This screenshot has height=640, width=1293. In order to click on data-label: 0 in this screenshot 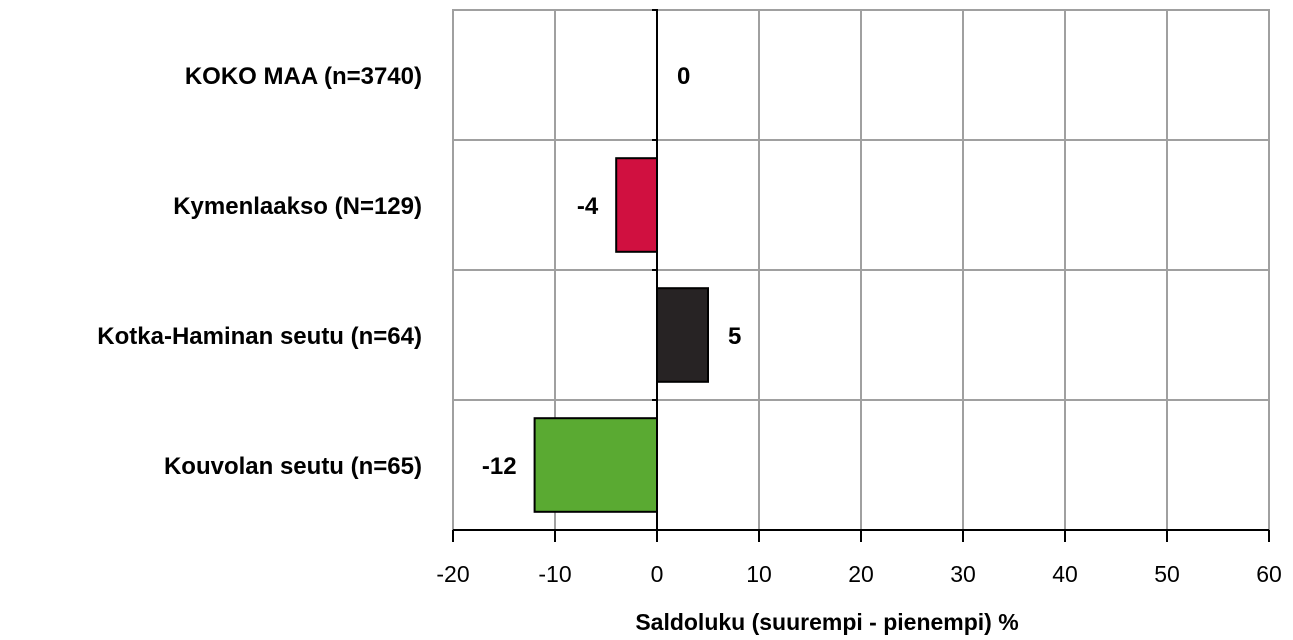, I will do `click(683, 76)`.